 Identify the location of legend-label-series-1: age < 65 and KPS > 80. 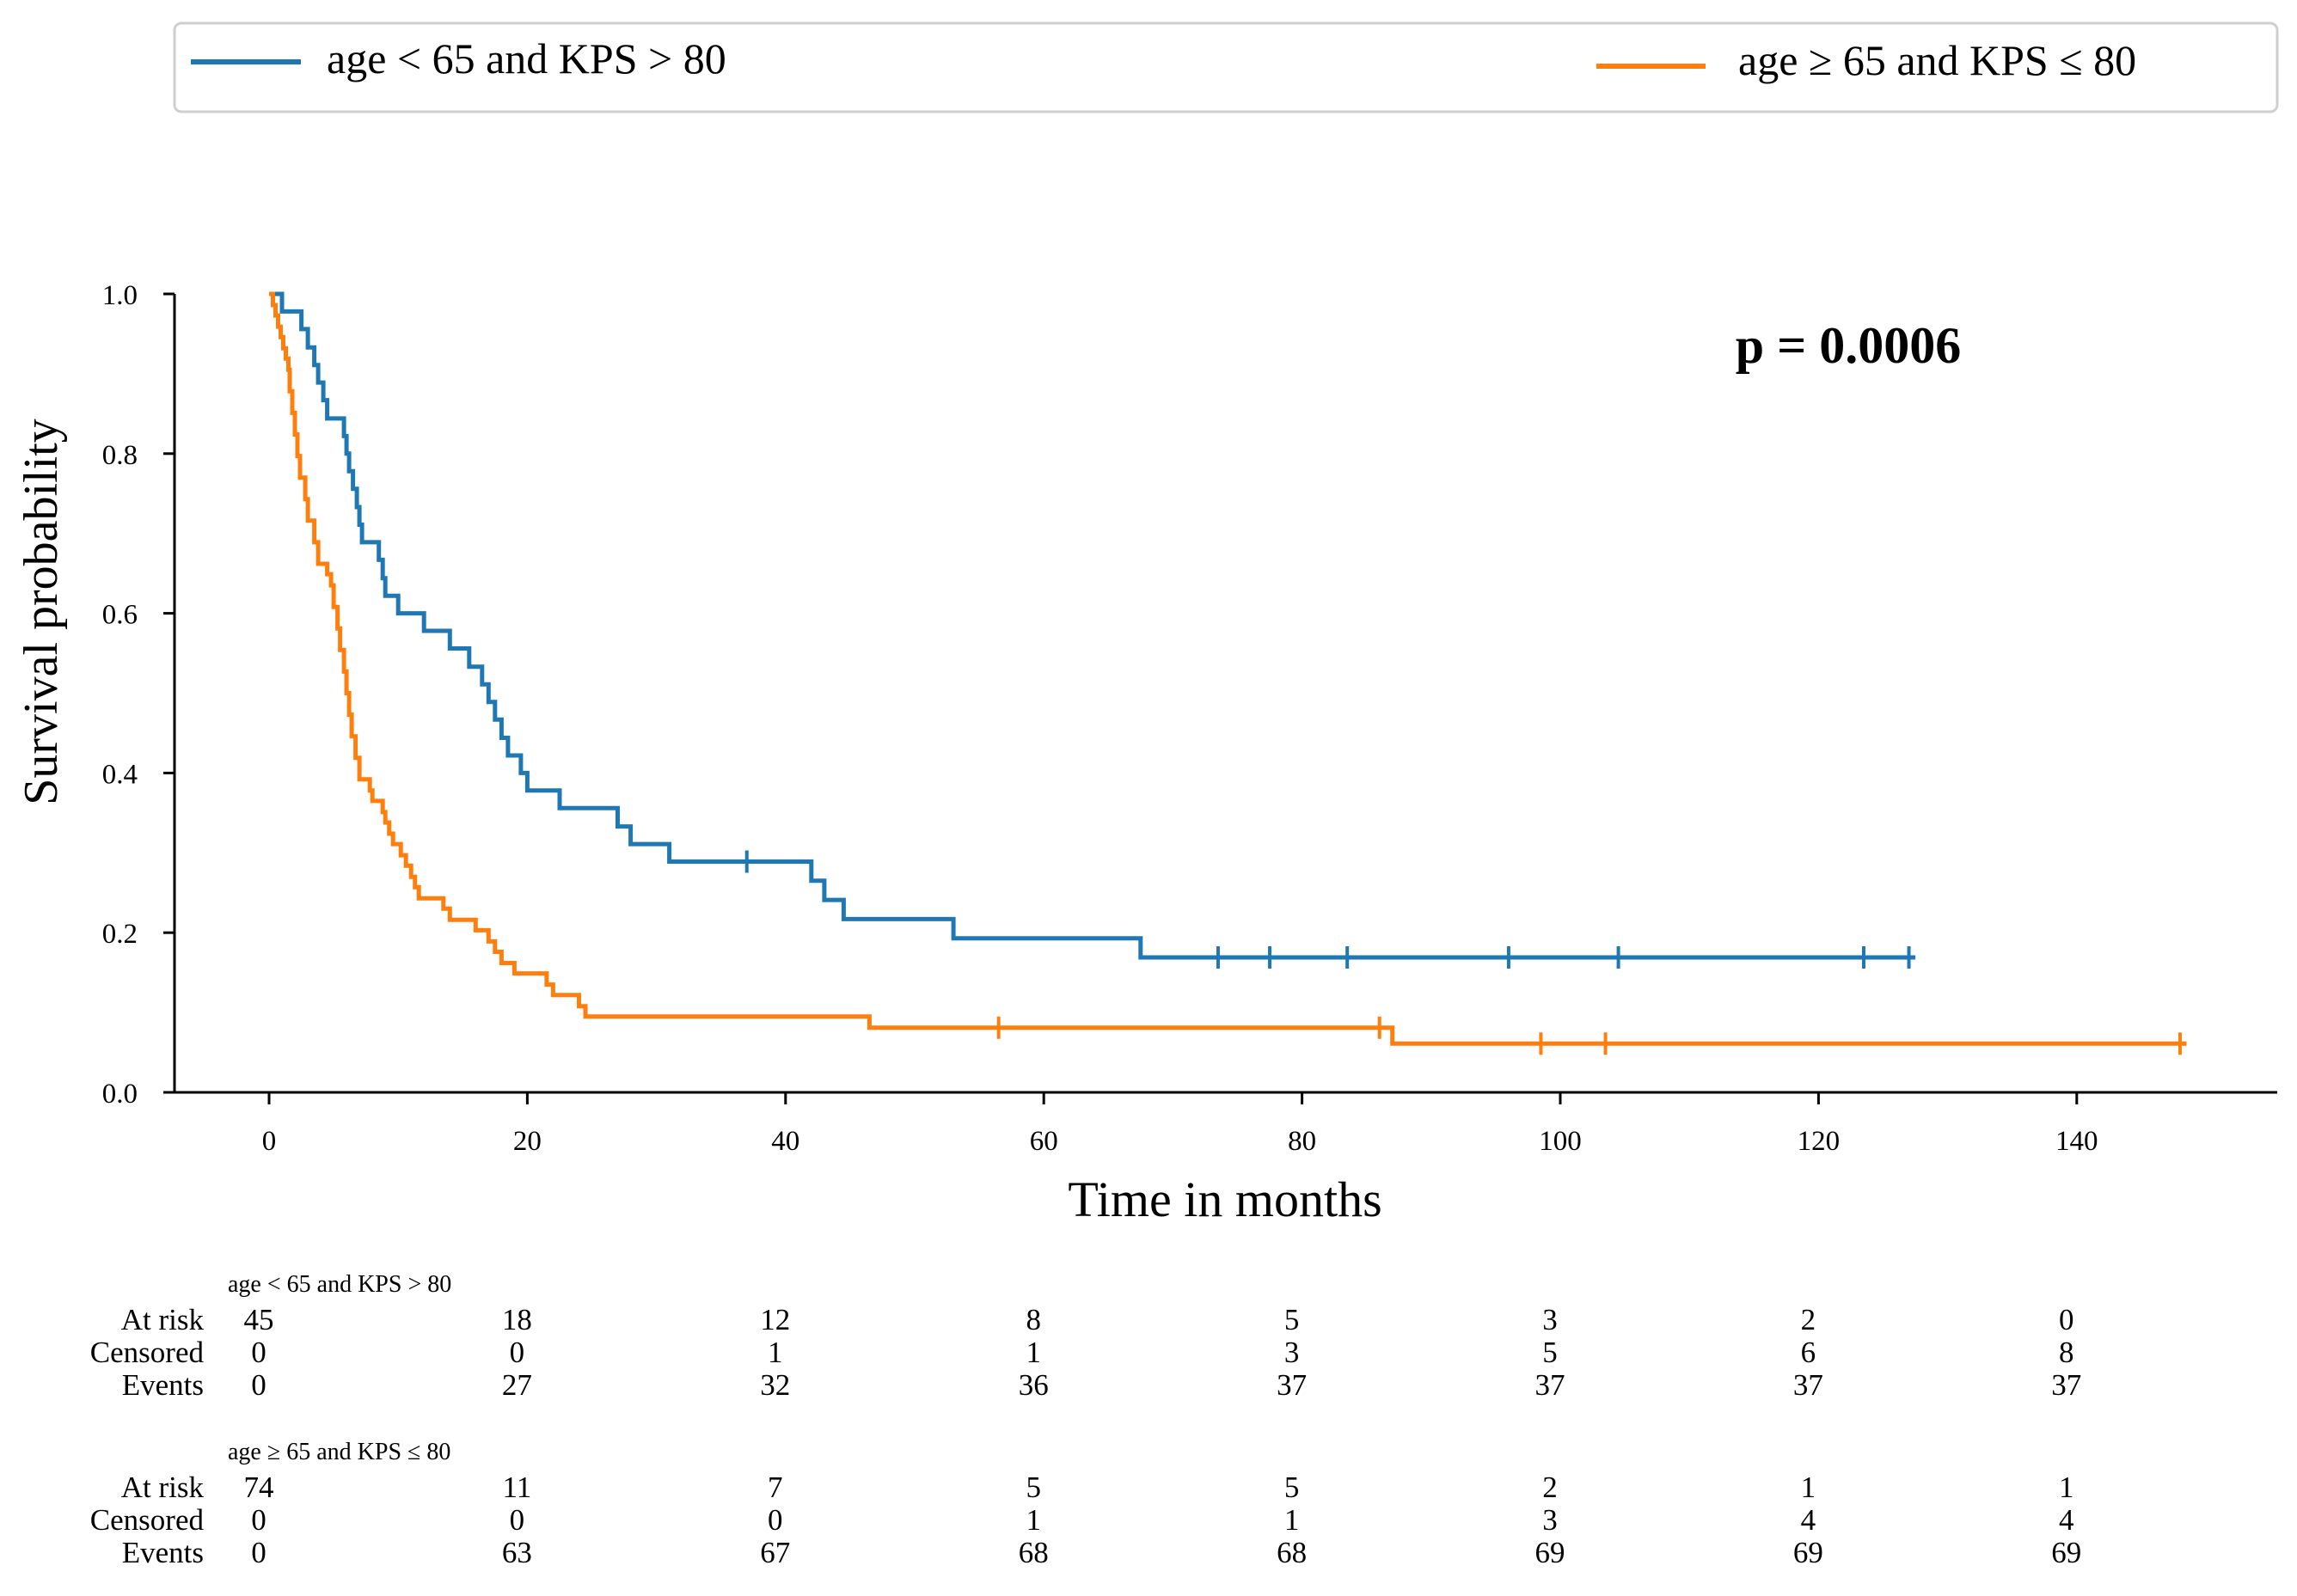
(526, 58).